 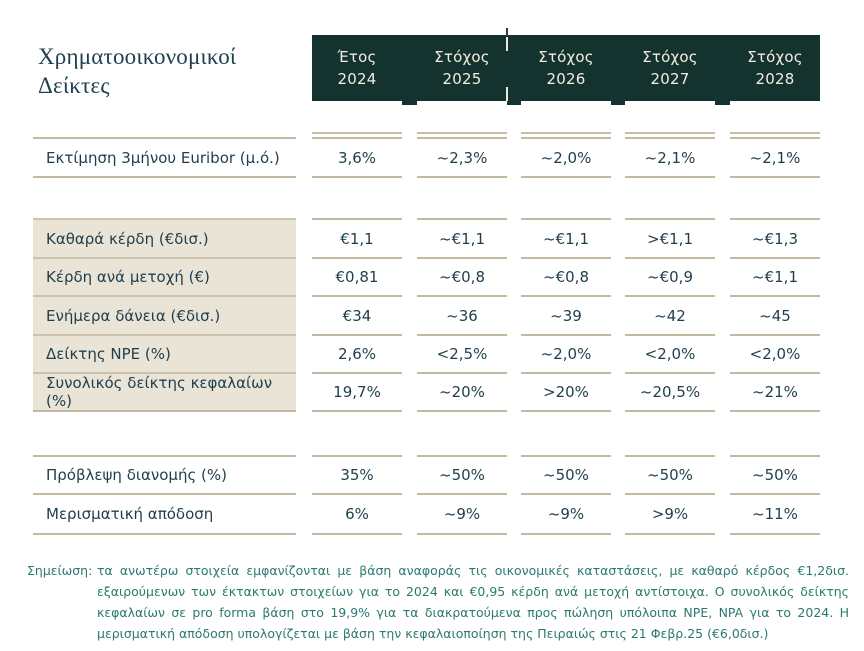 I want to click on cell-r3-2024: €34, so click(x=357, y=314).